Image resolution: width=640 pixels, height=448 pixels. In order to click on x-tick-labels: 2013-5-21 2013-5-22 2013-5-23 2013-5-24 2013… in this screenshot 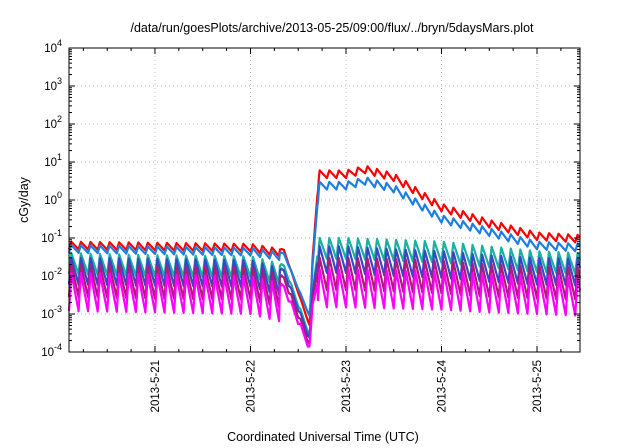, I will do `click(347, 385)`.